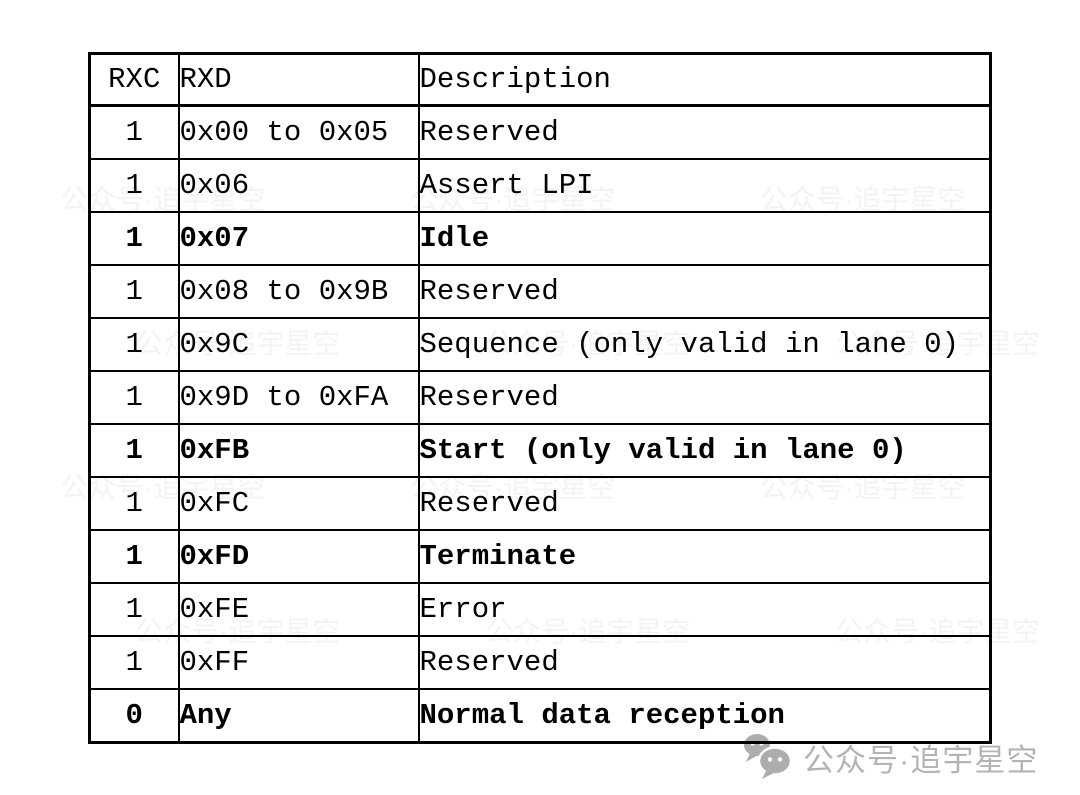  I want to click on table-row: 1 0x06 Assert LPI, so click(540, 185).